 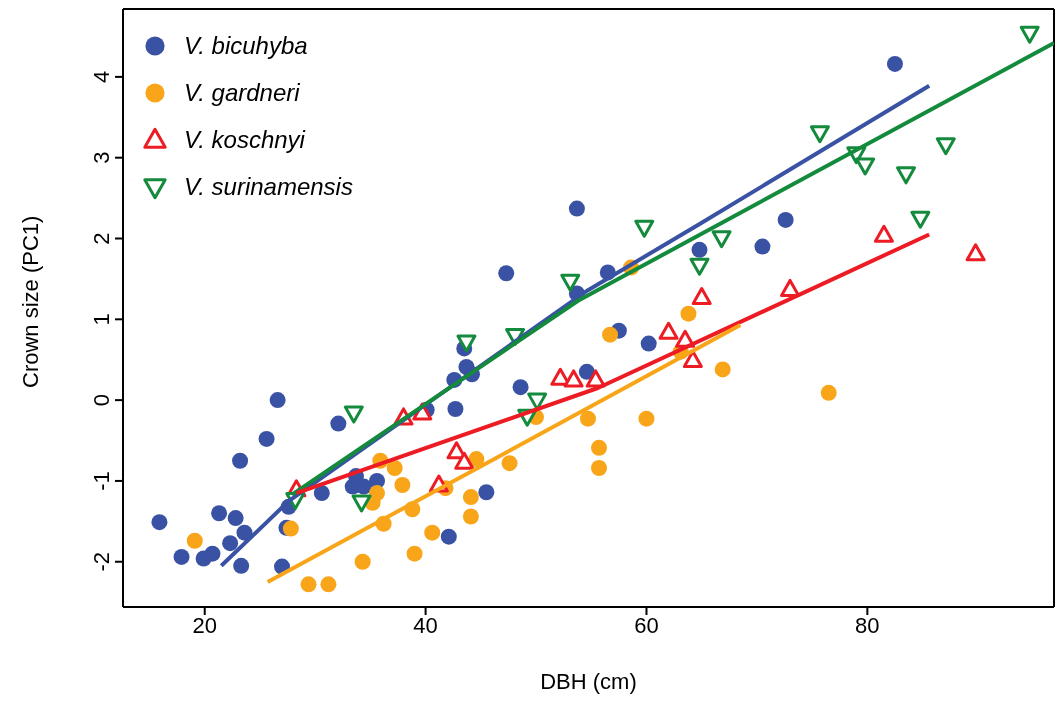 I want to click on y-axis-title: Crown size (PC1), so click(x=30, y=301).